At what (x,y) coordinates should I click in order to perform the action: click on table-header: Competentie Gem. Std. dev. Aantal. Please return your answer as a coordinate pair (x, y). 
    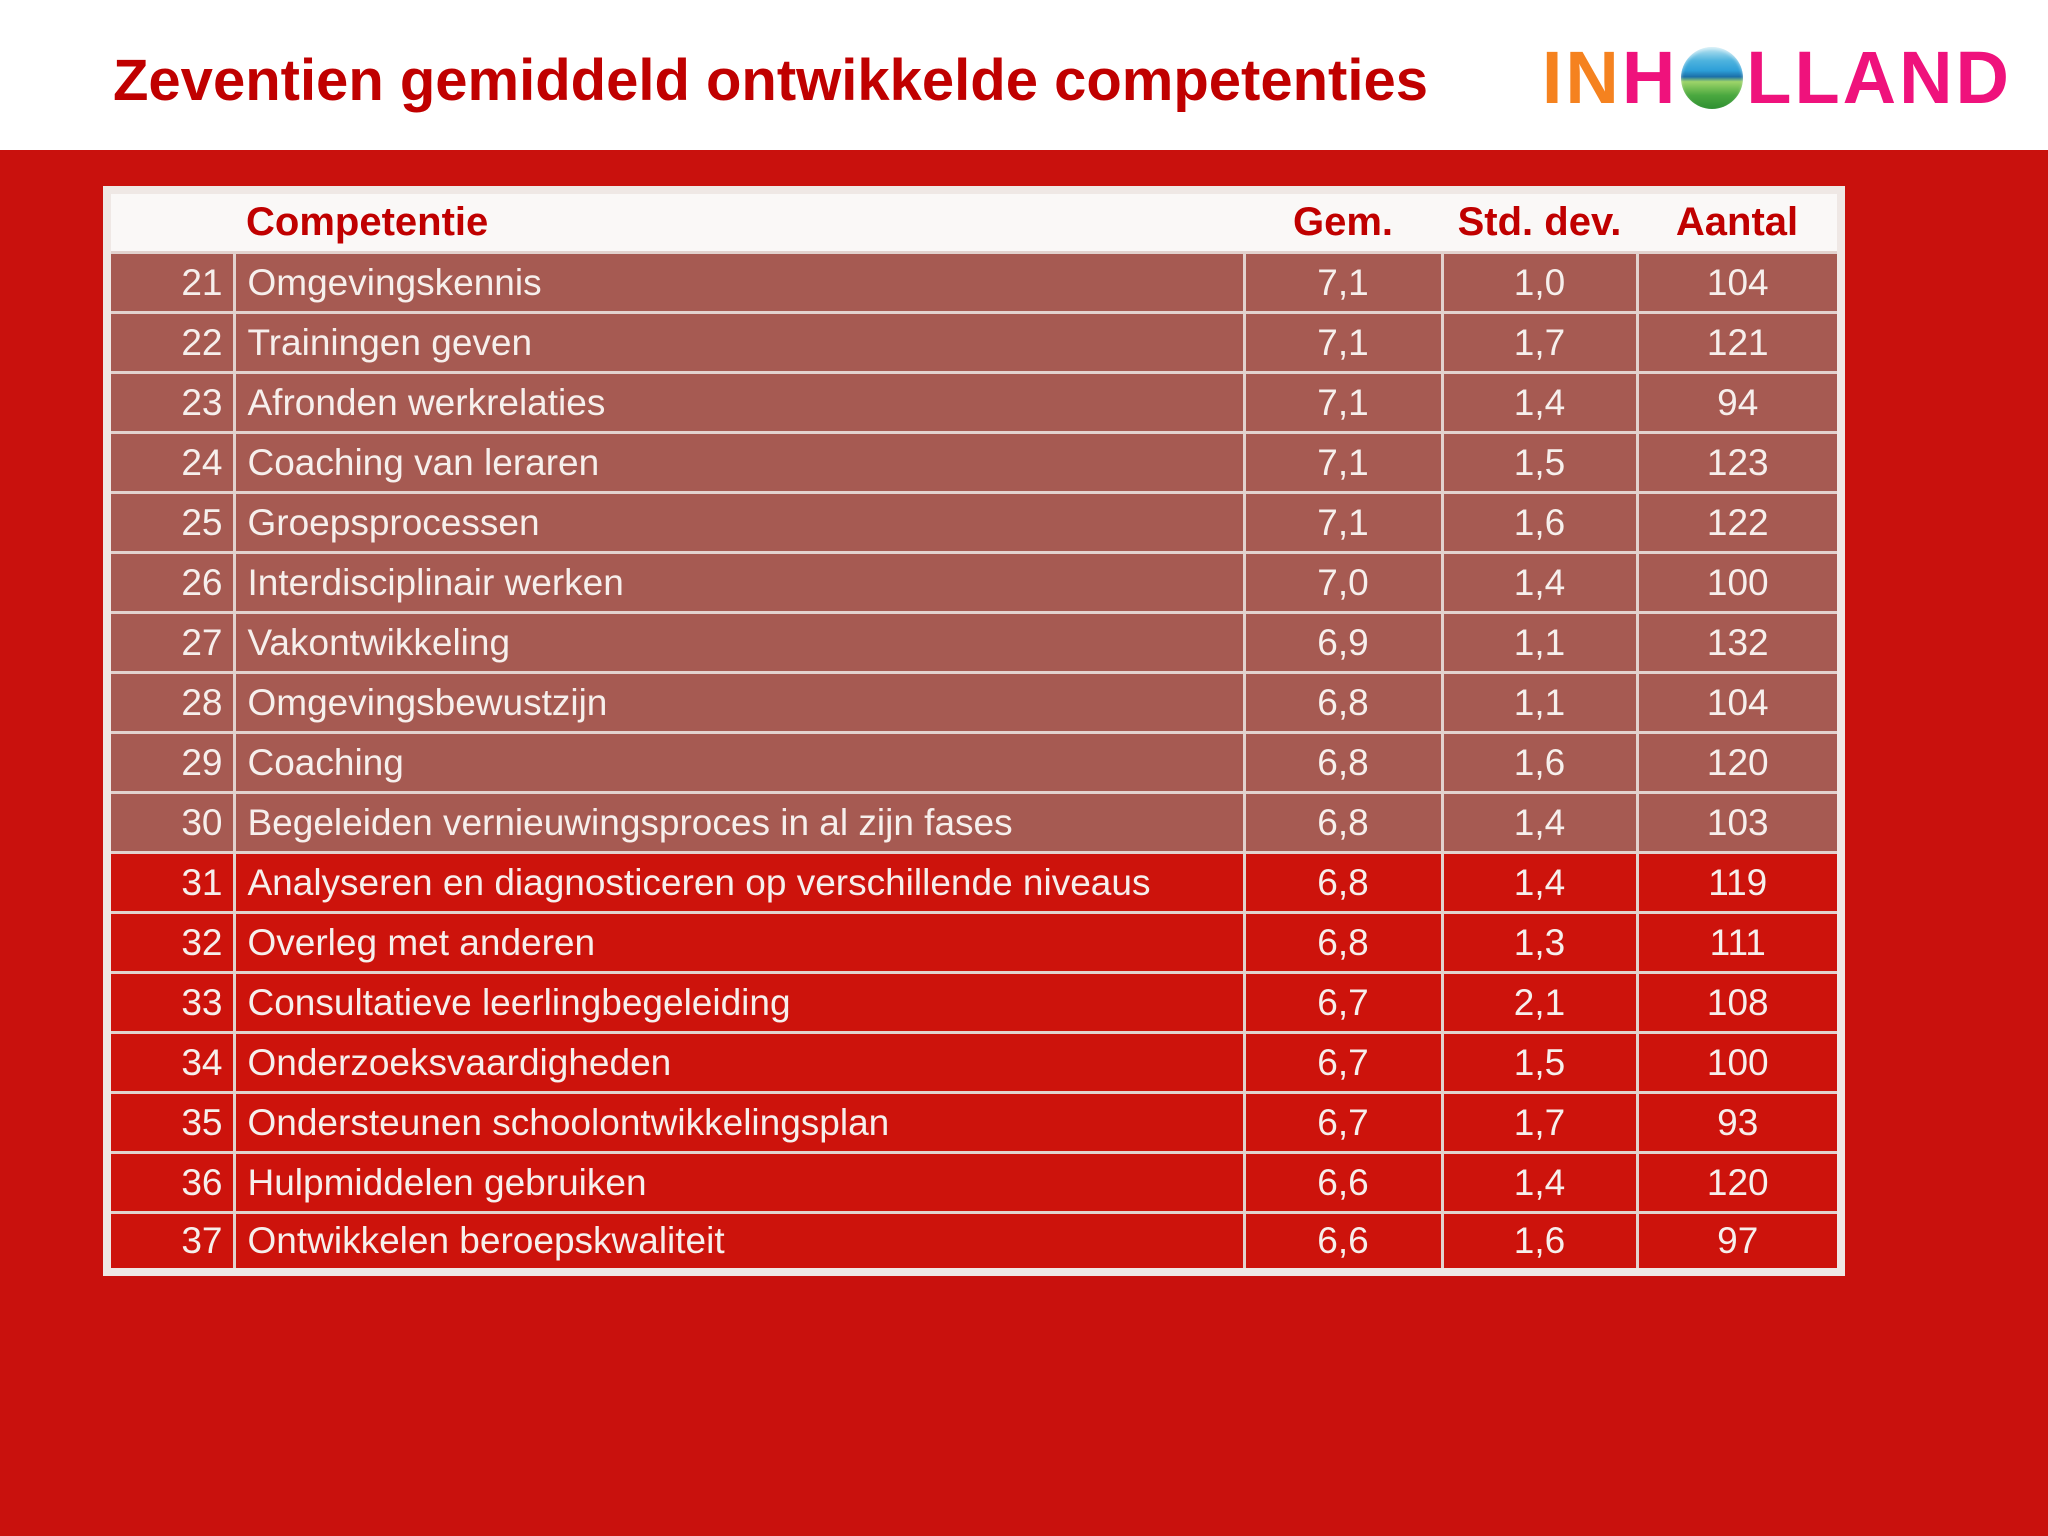
    Looking at the image, I should click on (974, 221).